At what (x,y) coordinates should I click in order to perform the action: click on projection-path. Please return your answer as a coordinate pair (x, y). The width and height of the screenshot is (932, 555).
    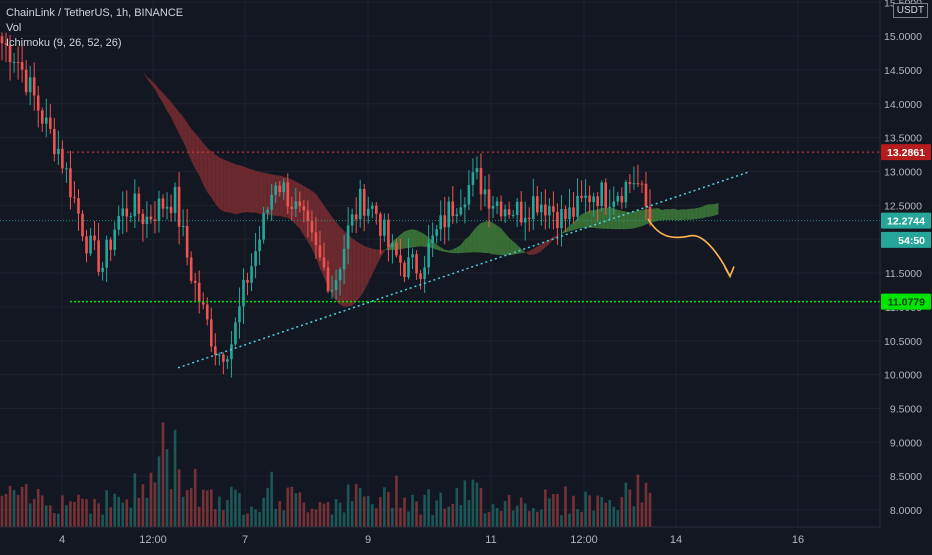
    Looking at the image, I should click on (689, 247).